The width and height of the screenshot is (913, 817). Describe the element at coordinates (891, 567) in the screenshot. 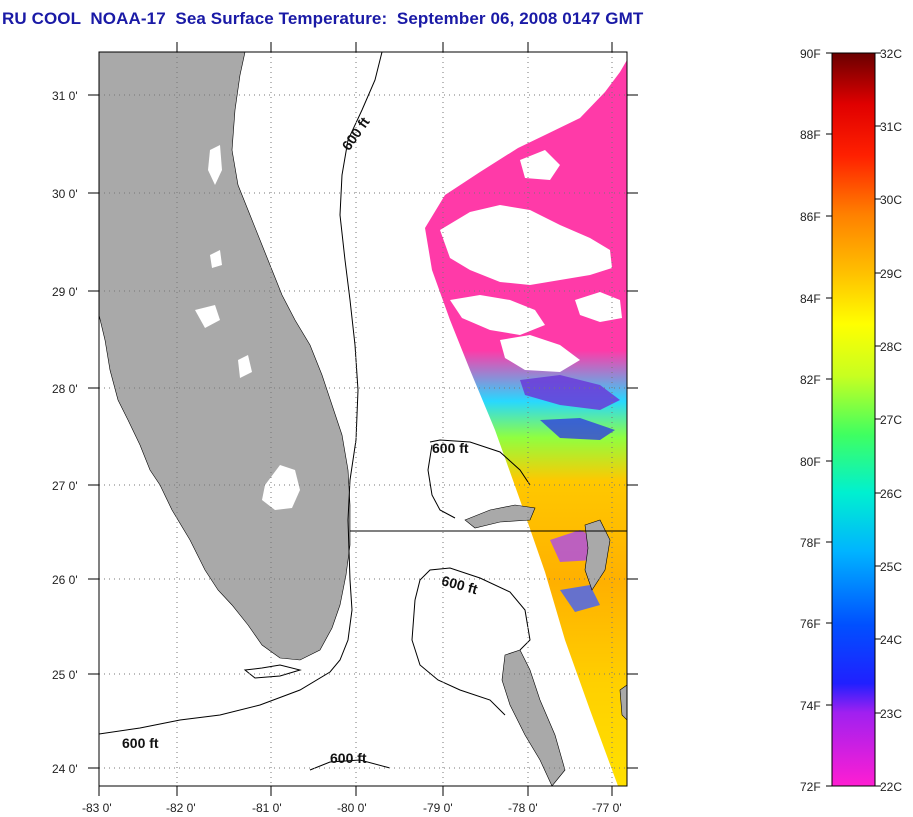

I see `colorbar-c-label: 25C` at that location.